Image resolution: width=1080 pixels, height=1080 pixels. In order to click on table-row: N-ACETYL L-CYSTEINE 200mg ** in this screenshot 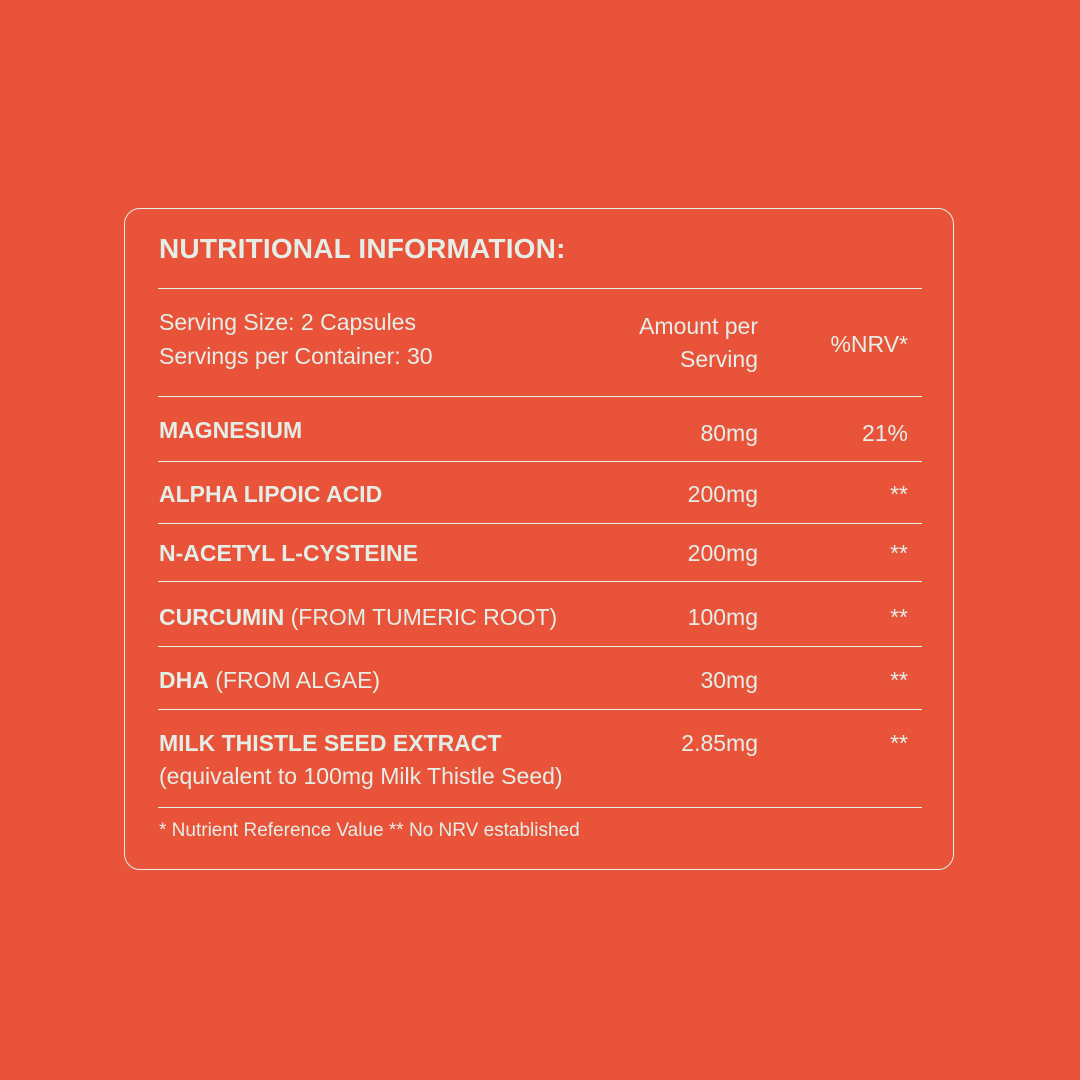, I will do `click(533, 553)`.